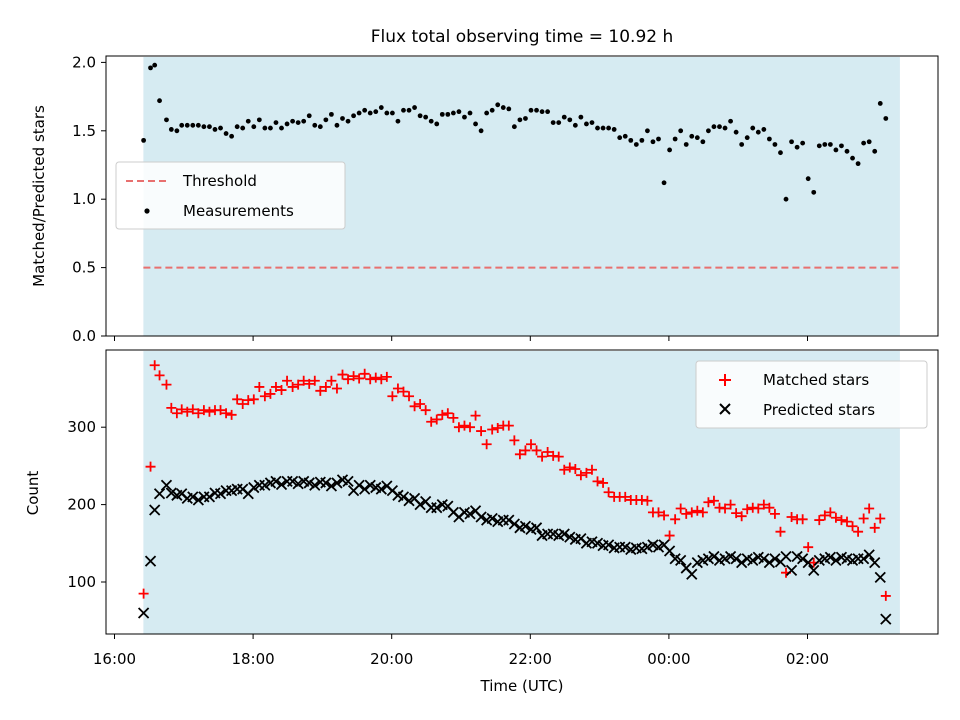 This screenshot has width=960, height=720. Describe the element at coordinates (81, 582) in the screenshot. I see `bottom-y-tick-label: 100` at that location.